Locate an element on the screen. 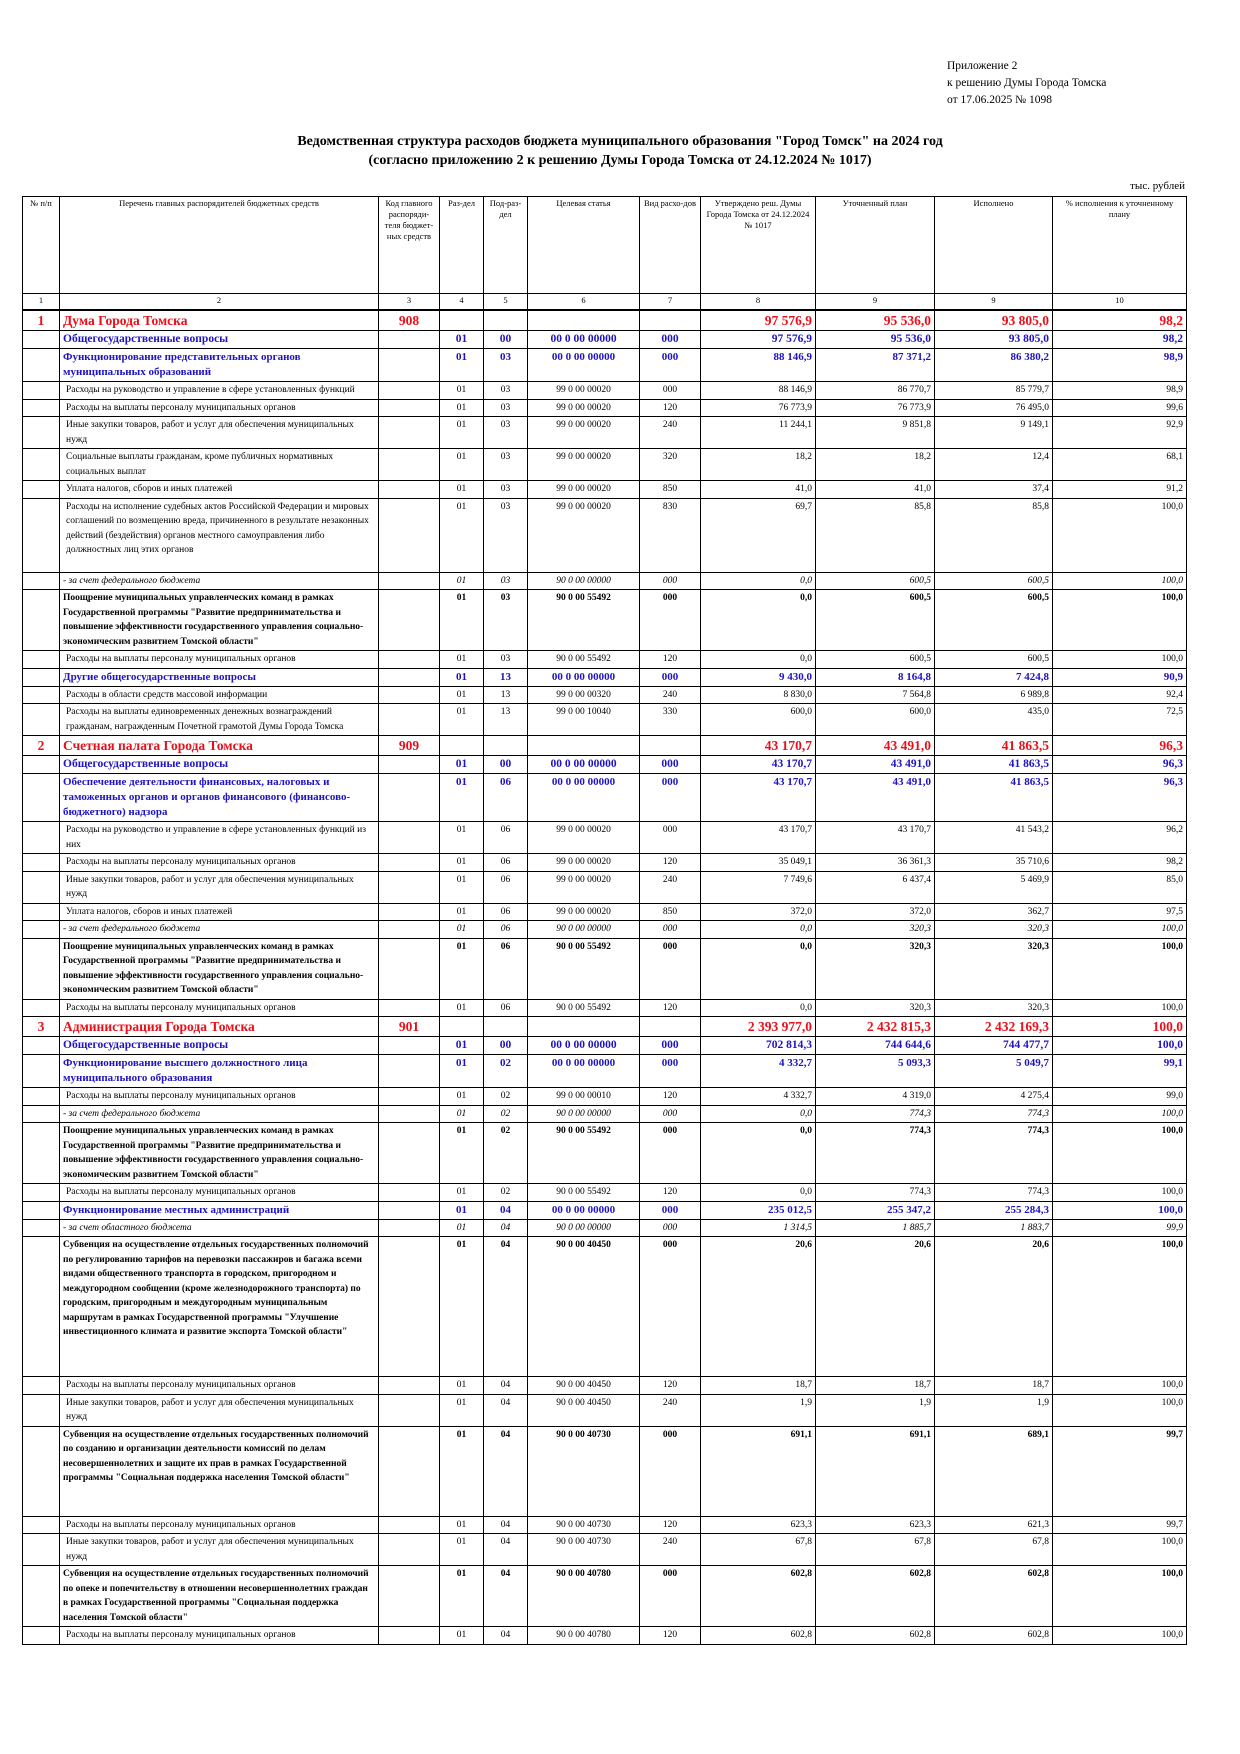 Image resolution: width=1240 pixels, height=1754 pixels. cell-approved: 7 749,6 is located at coordinates (758, 887).